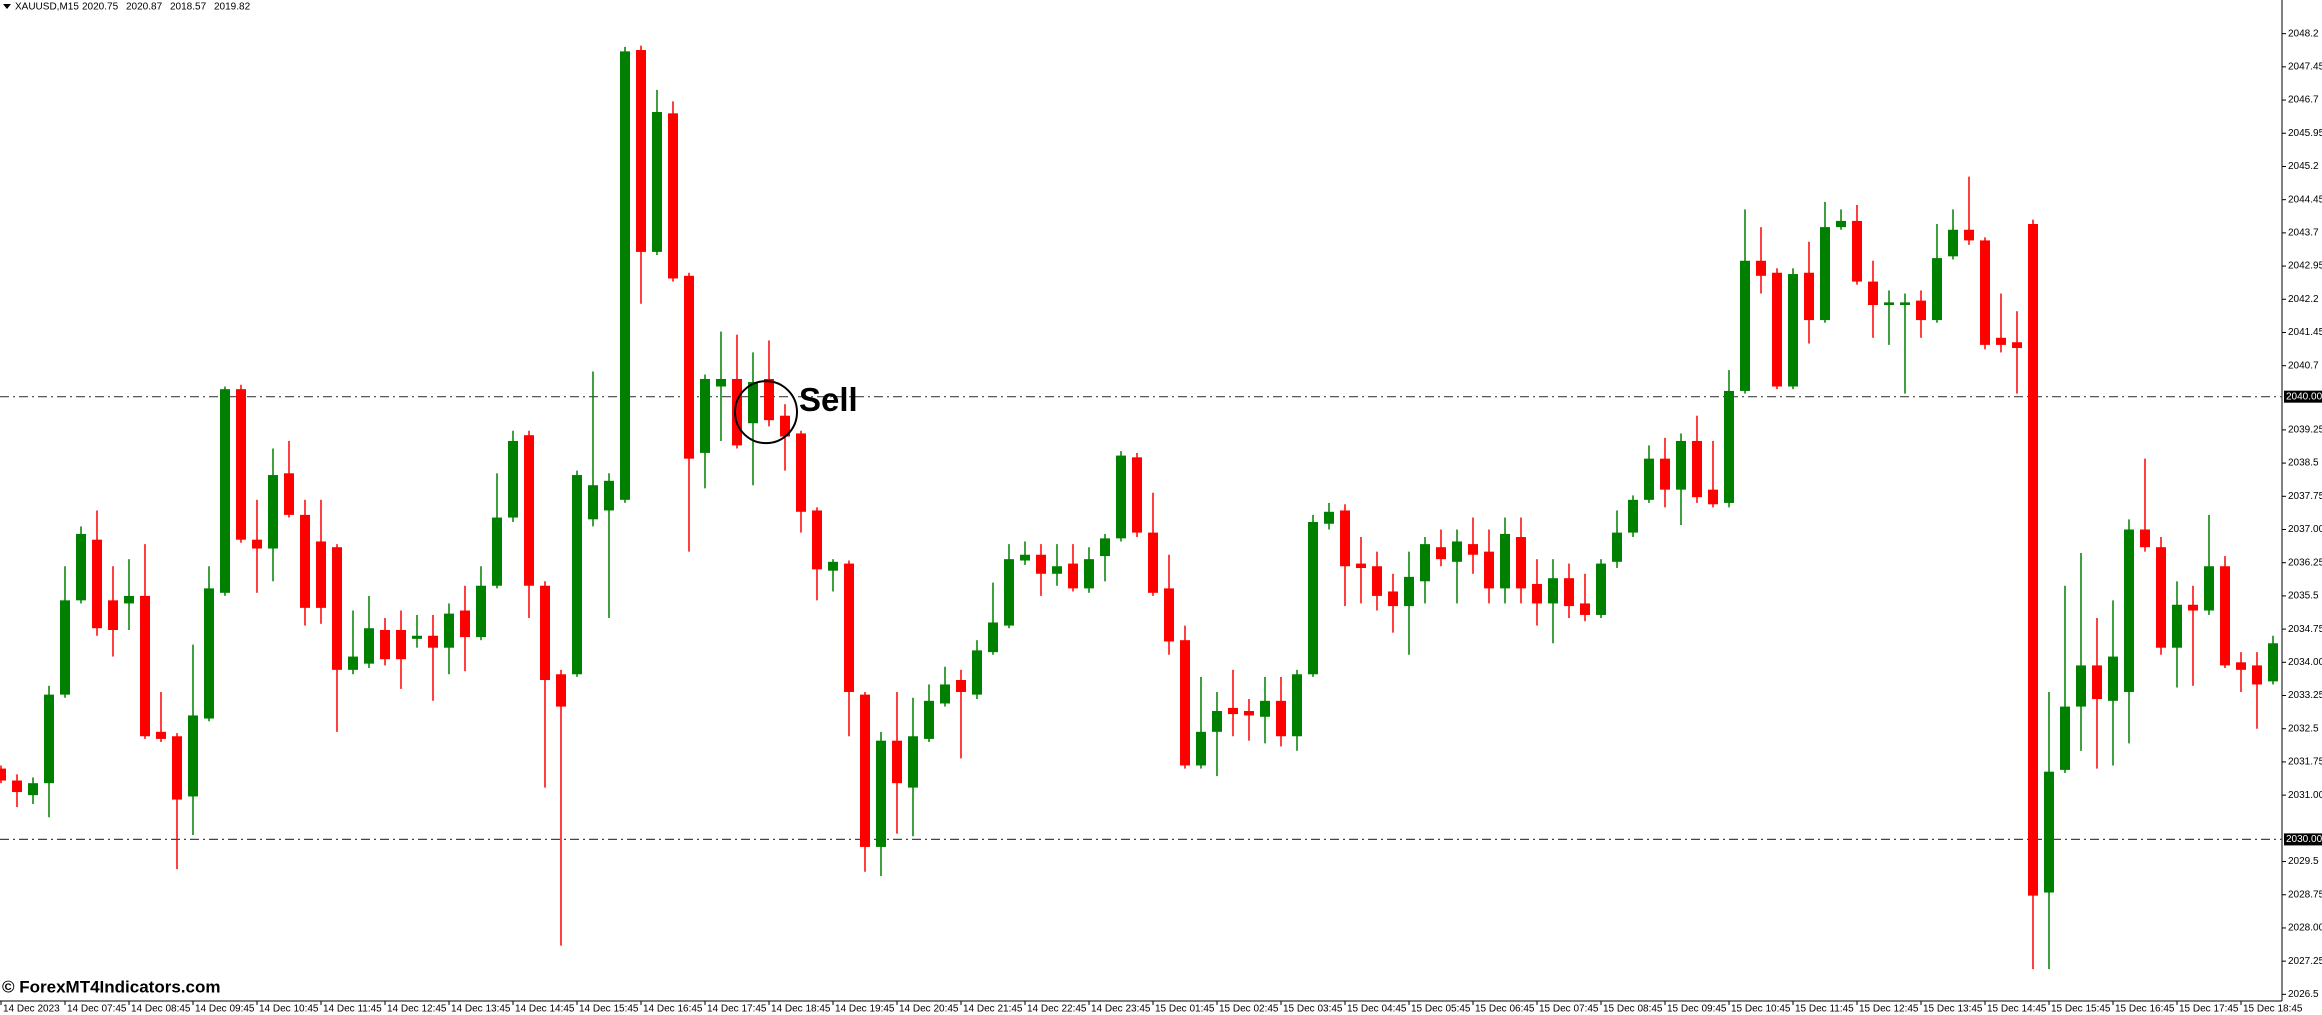  What do you see at coordinates (1249, 1009) in the screenshot?
I see `x-tick-label: 15 Dec 02:45` at bounding box center [1249, 1009].